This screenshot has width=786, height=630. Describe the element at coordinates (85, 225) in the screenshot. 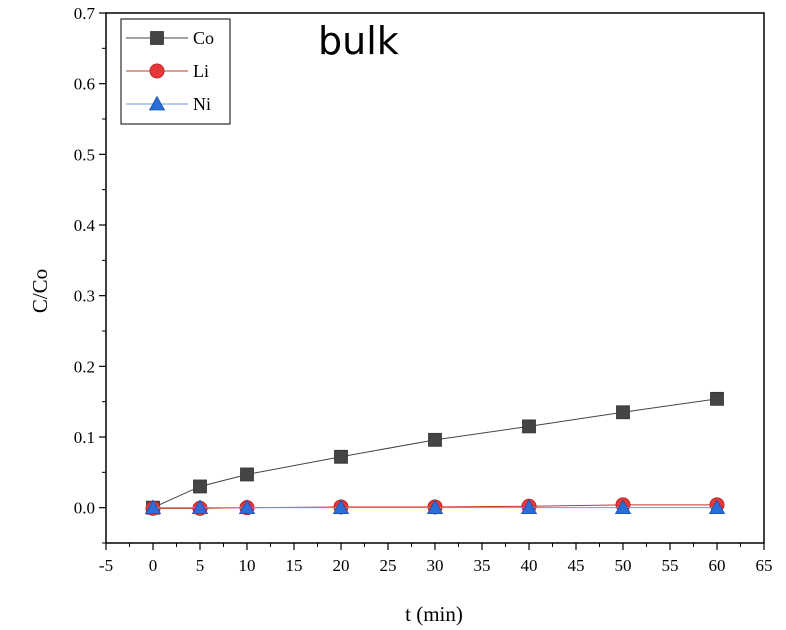

I see `y-tick-label: 0.4` at that location.